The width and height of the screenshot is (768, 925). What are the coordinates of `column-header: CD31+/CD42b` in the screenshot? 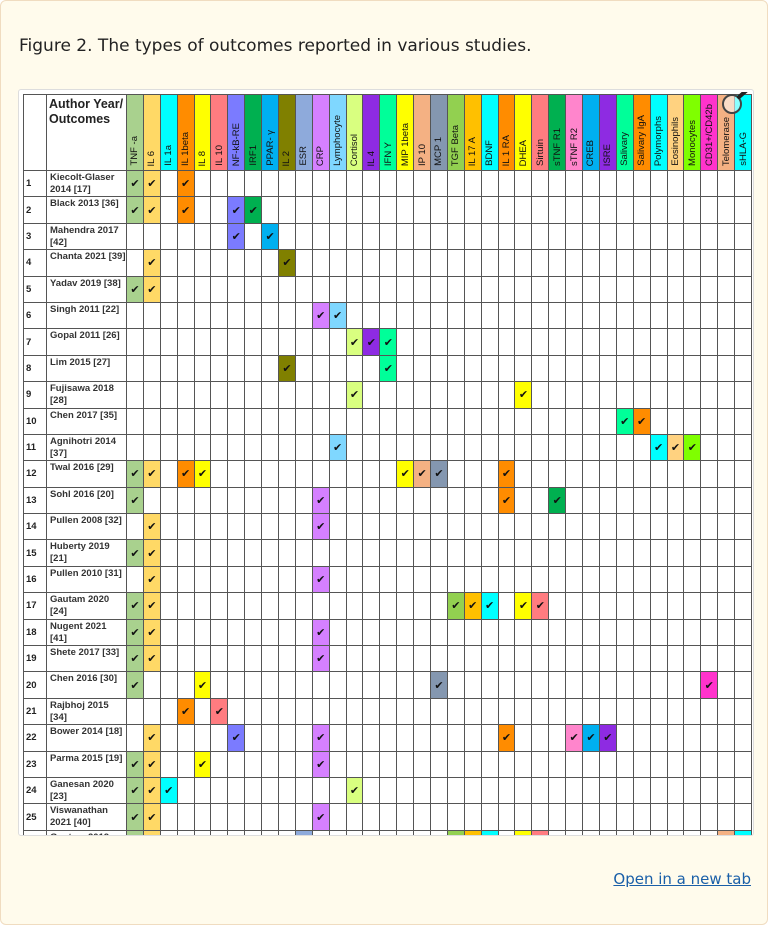 It's located at (709, 132).